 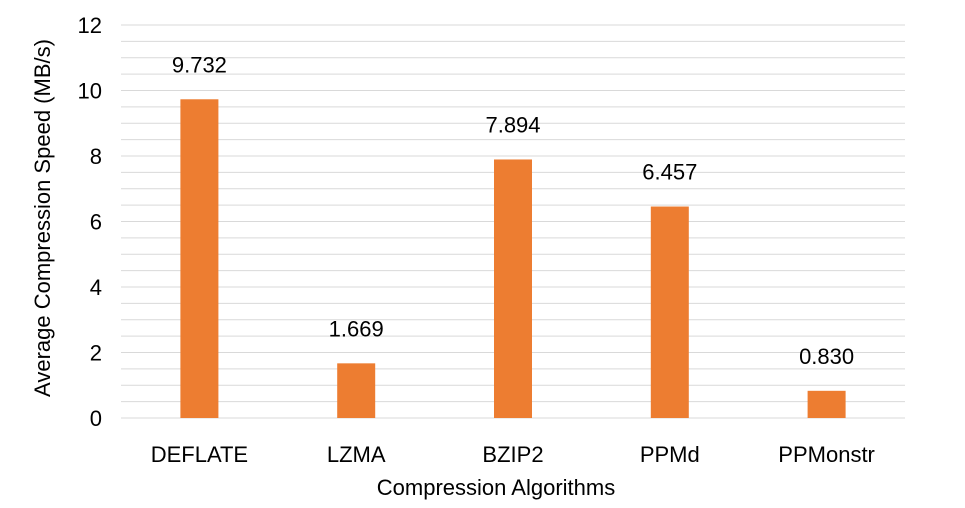 What do you see at coordinates (826, 454) in the screenshot?
I see `x-tick-label: PPMonstr` at bounding box center [826, 454].